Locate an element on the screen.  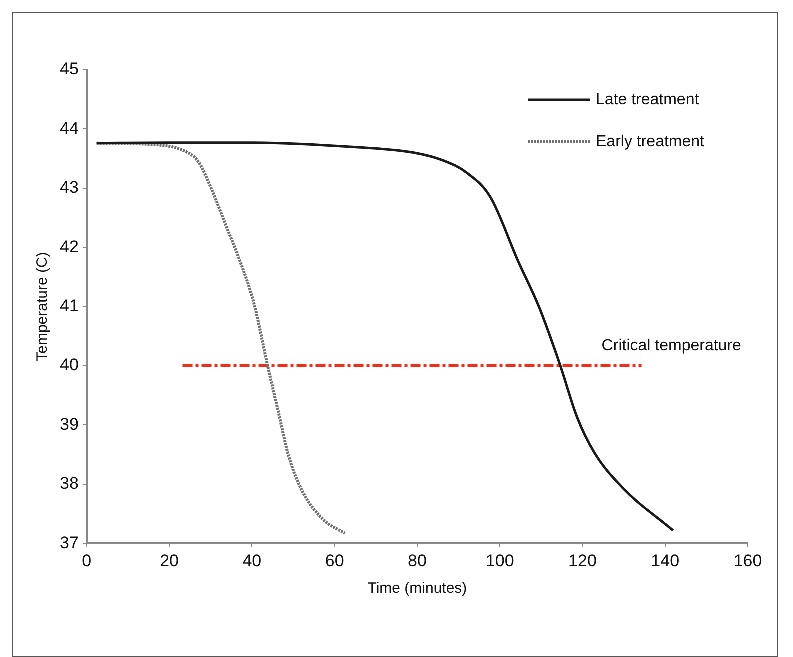
y-tick-label: 45 is located at coordinates (69, 69).